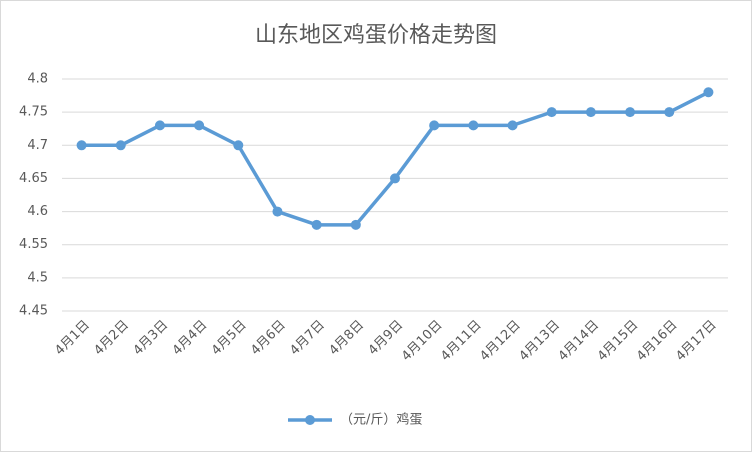 The image size is (752, 452). Describe the element at coordinates (33, 311) in the screenshot. I see `y-tick-label: 4.45` at that location.